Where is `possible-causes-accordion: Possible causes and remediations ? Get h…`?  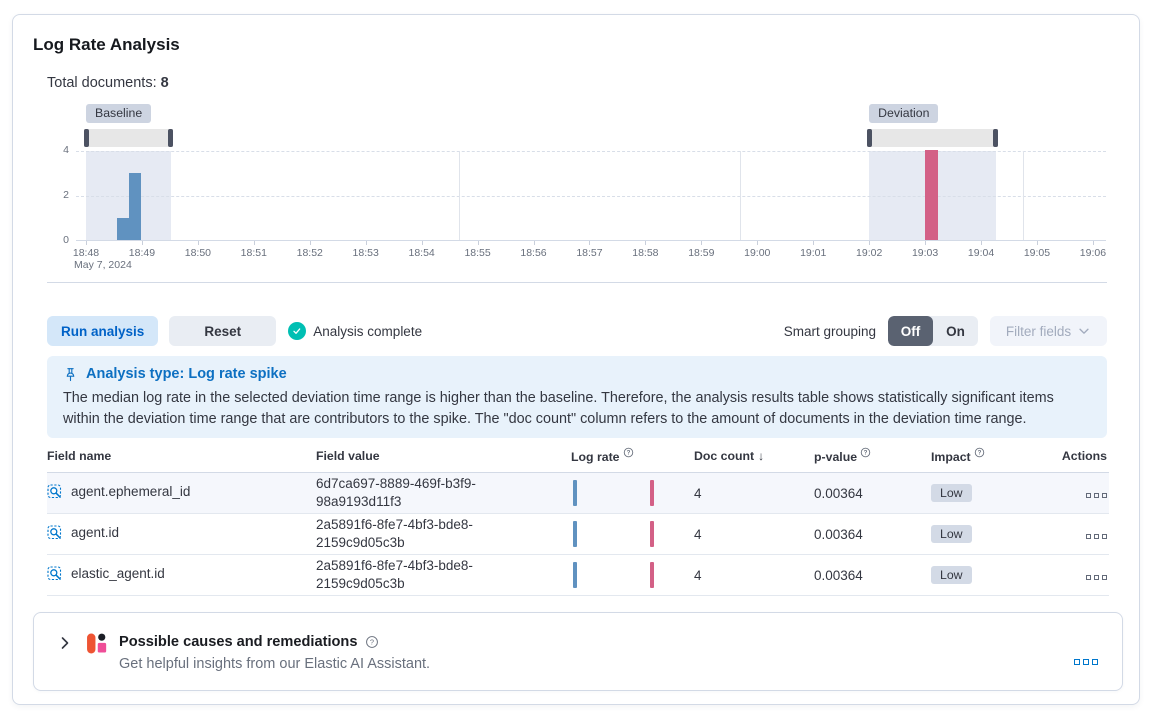
possible-causes-accordion: Possible causes and remediations ? Get h… is located at coordinates (578, 651).